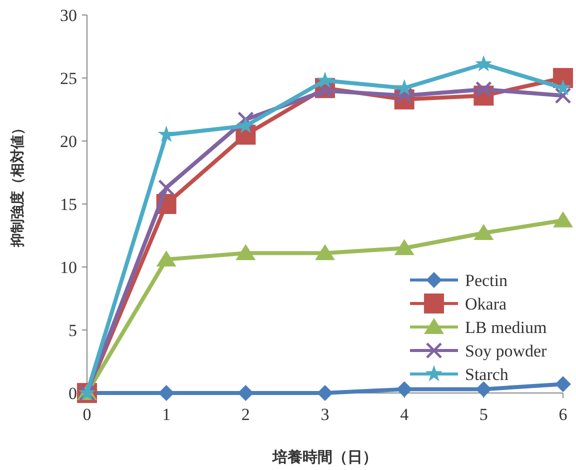 The image size is (576, 470). What do you see at coordinates (563, 414) in the screenshot?
I see `x-tick-label: 6` at bounding box center [563, 414].